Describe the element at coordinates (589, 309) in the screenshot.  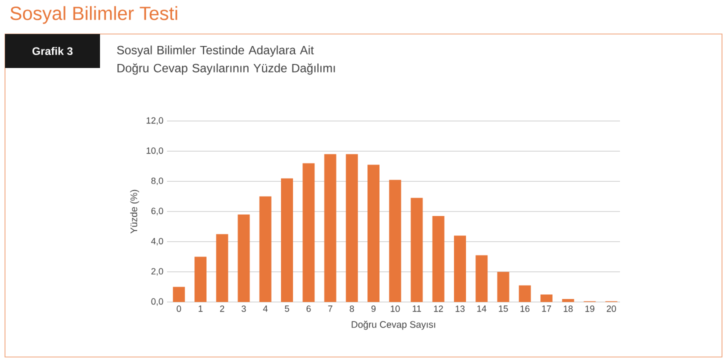
I see `x-tick-label: 19` at that location.